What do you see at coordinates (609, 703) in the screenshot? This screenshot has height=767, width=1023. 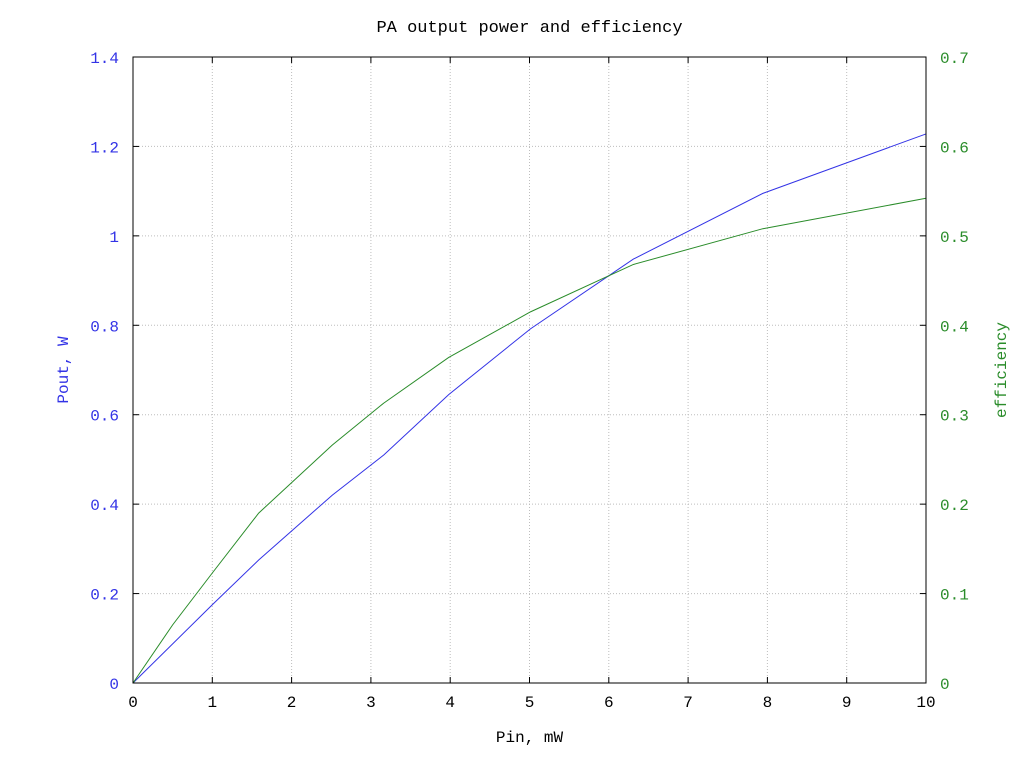 I see `x-tick-label: 6` at bounding box center [609, 703].